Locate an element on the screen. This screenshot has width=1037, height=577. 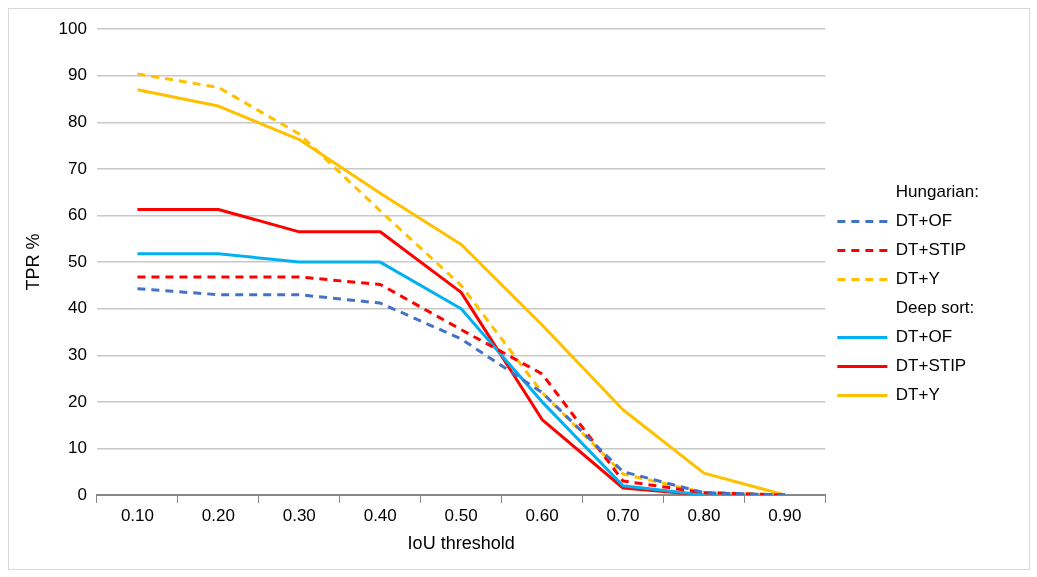
x-tick-label: 0.70 is located at coordinates (623, 515).